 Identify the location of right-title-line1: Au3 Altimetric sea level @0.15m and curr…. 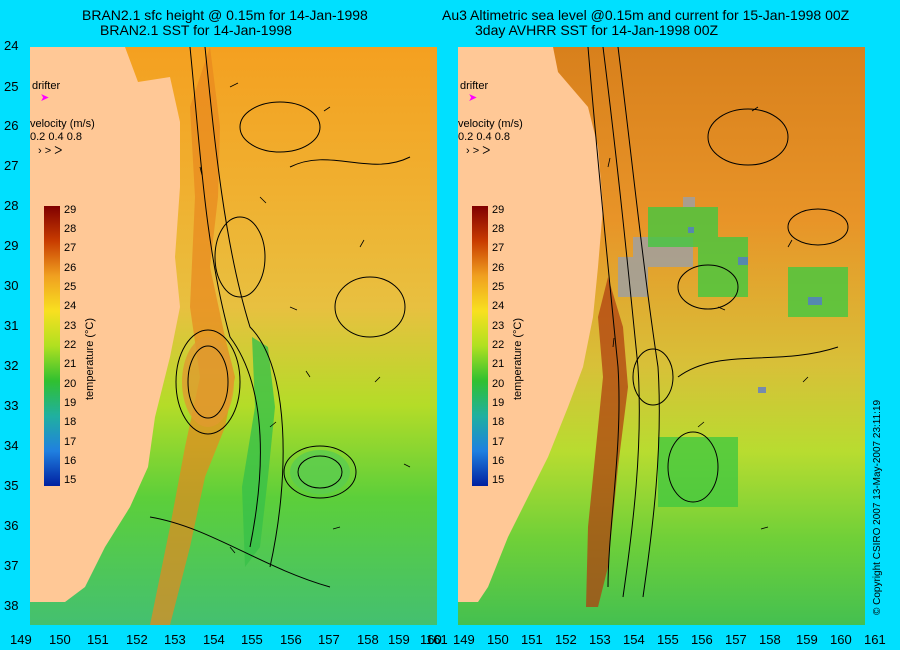
(646, 15).